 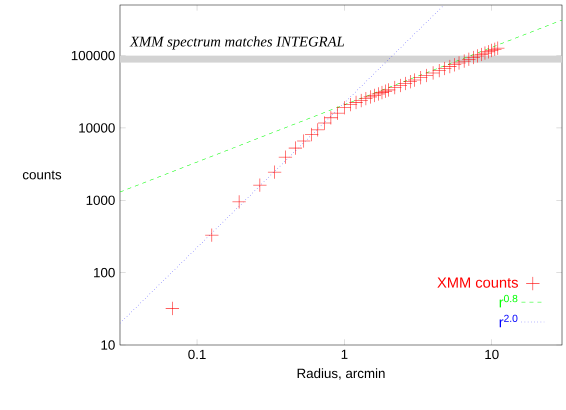 I want to click on x-tick-label: 0.1, so click(x=197, y=355).